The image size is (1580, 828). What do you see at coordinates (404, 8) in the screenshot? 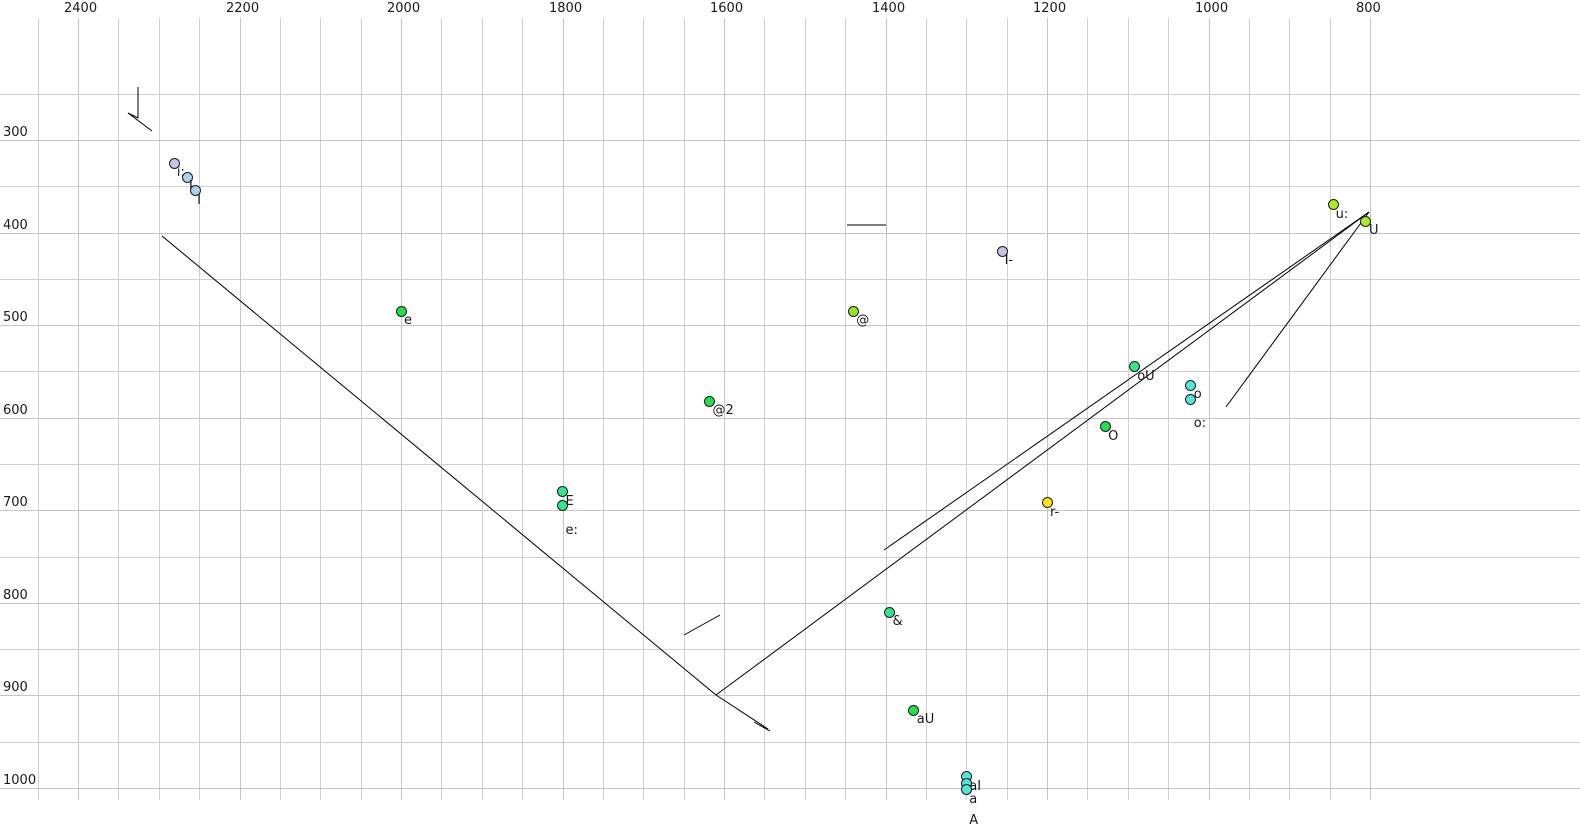
I see `x-tick-label: 2000` at bounding box center [404, 8].